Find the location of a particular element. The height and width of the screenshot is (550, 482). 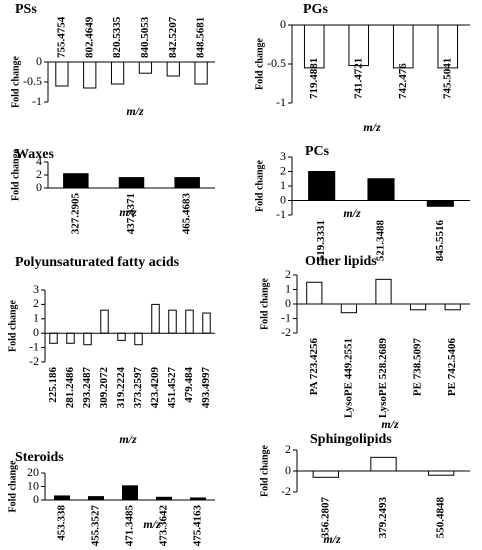

y-tick-label: 20 is located at coordinates (33, 472).